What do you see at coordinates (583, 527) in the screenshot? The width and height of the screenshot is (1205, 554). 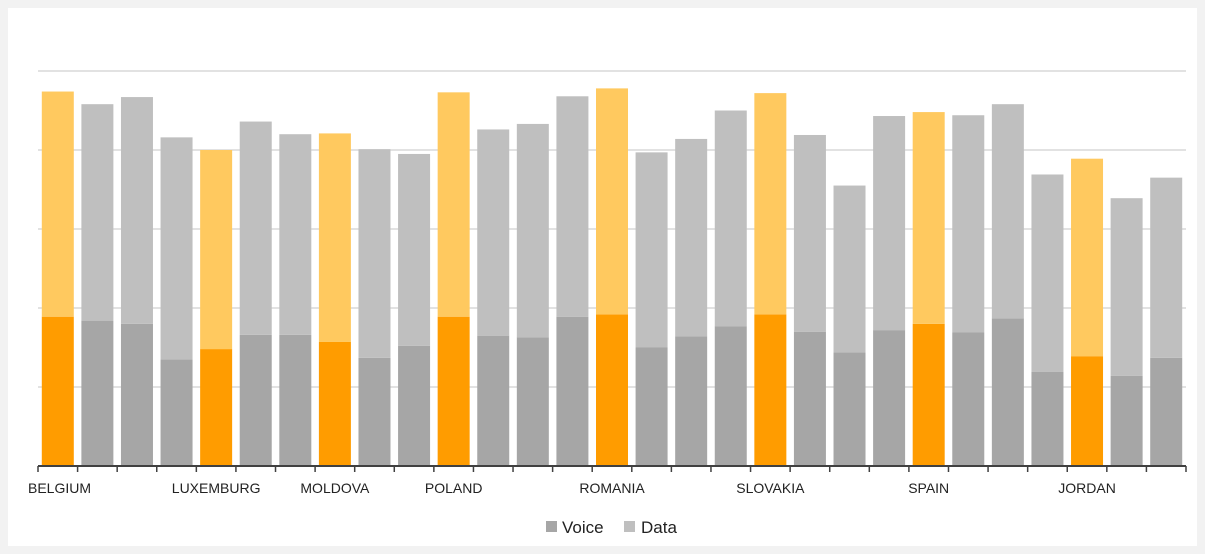 I see `legend-label-voice: Voice` at bounding box center [583, 527].